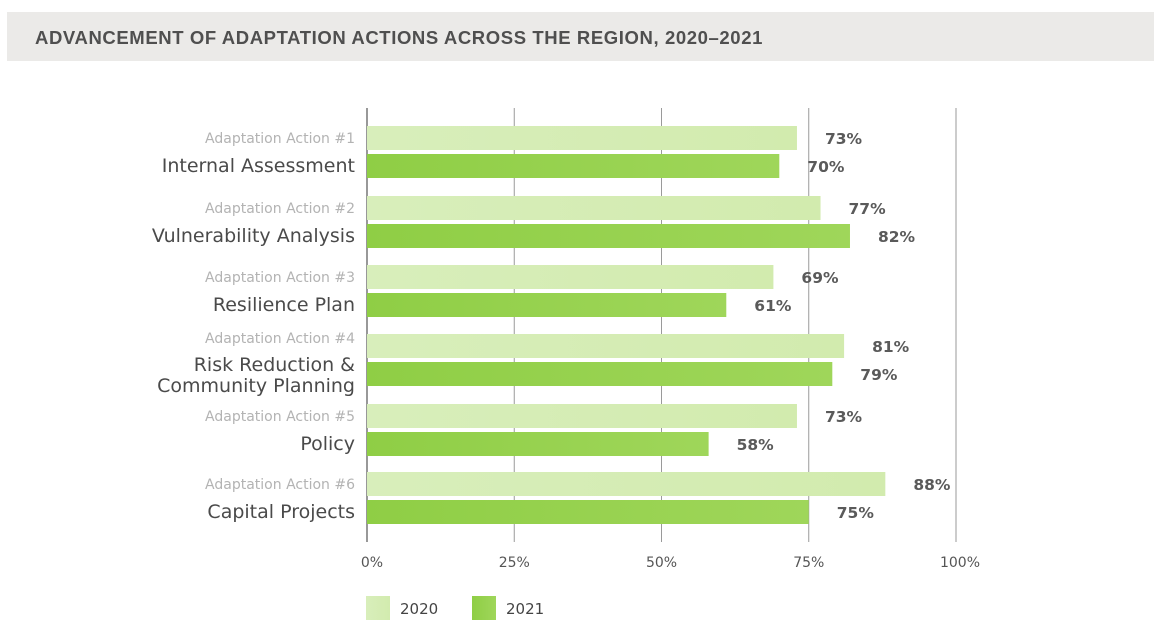  Describe the element at coordinates (808, 563) in the screenshot. I see `x-tick-label: 75%` at that location.